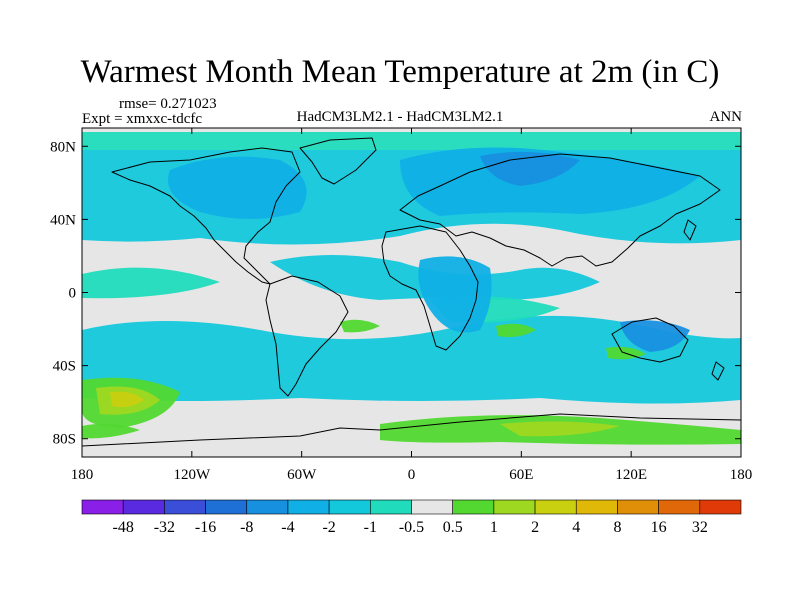 This screenshot has height=600, width=800. Describe the element at coordinates (287, 527) in the screenshot. I see `colorbar-label: -4` at that location.